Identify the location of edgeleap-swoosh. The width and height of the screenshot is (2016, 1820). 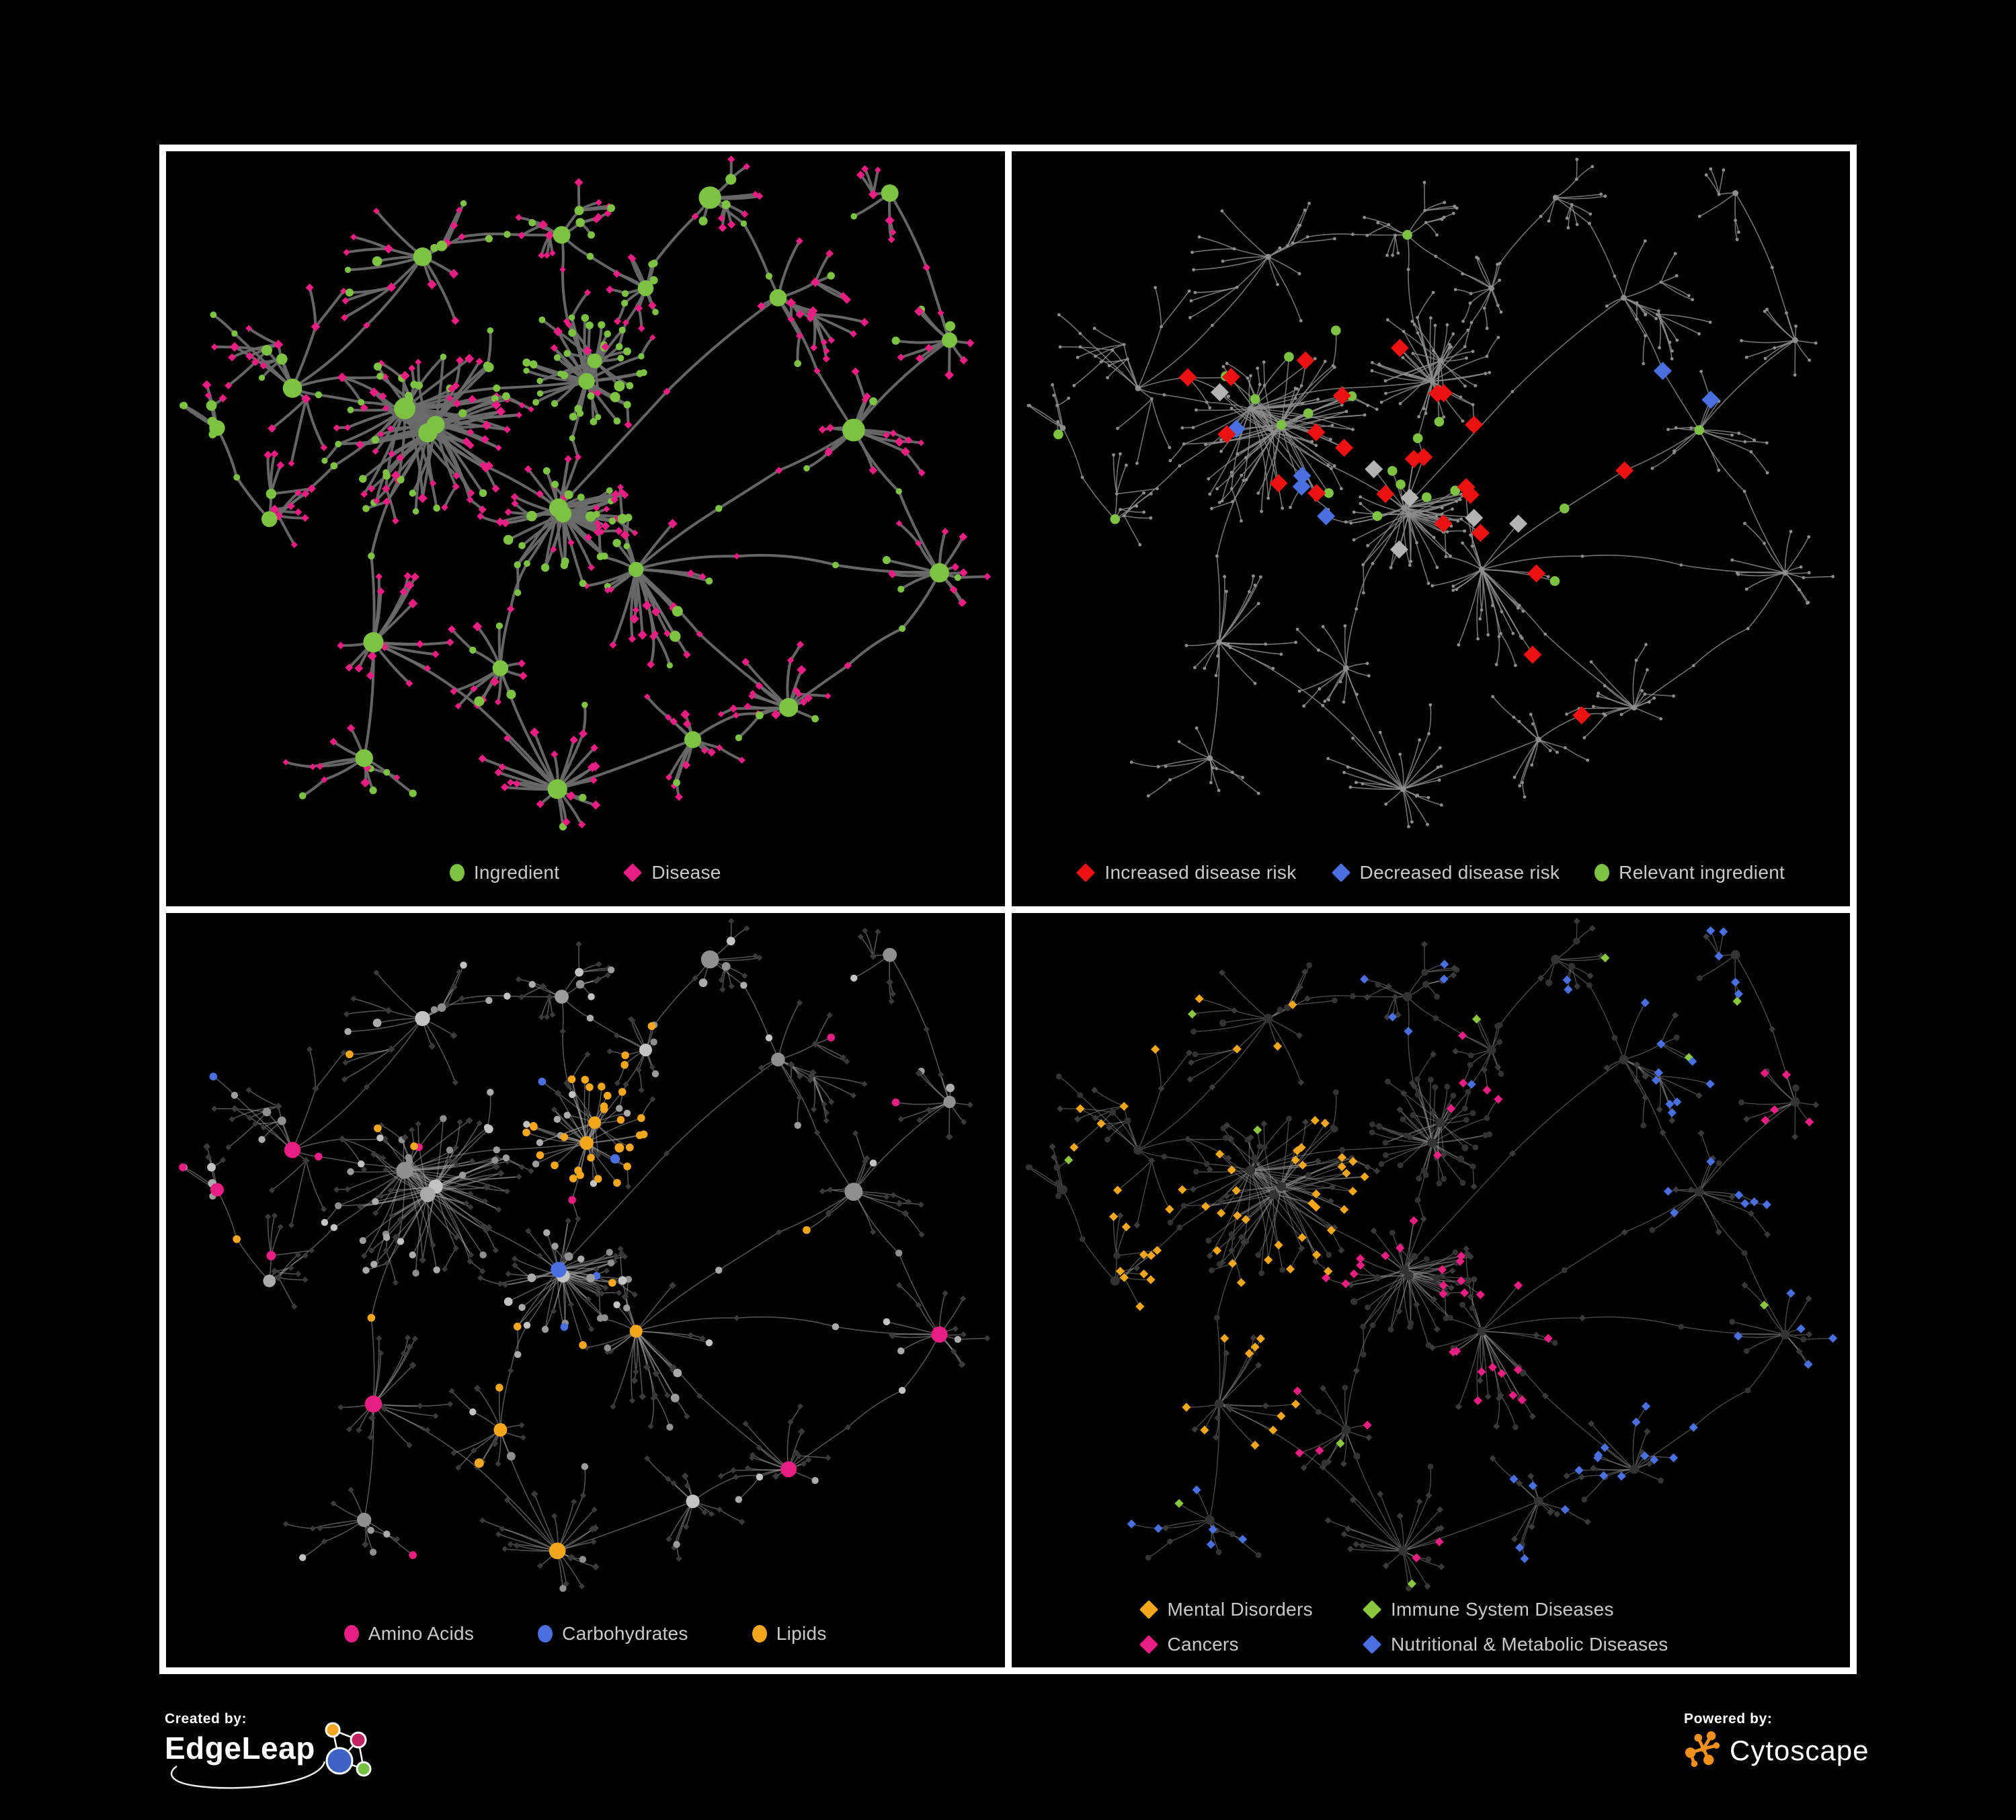
(248, 1775).